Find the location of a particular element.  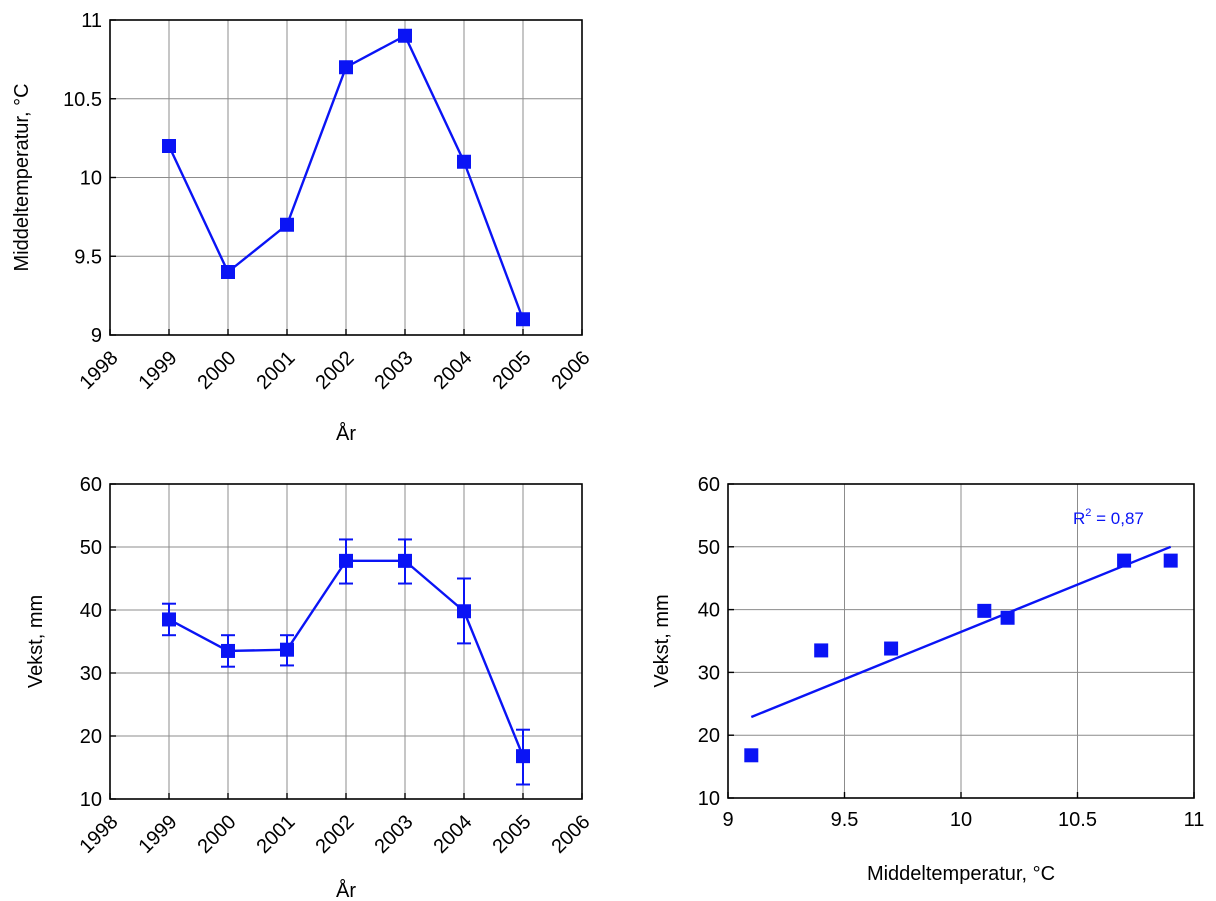

scatter-grid is located at coordinates (961, 641).